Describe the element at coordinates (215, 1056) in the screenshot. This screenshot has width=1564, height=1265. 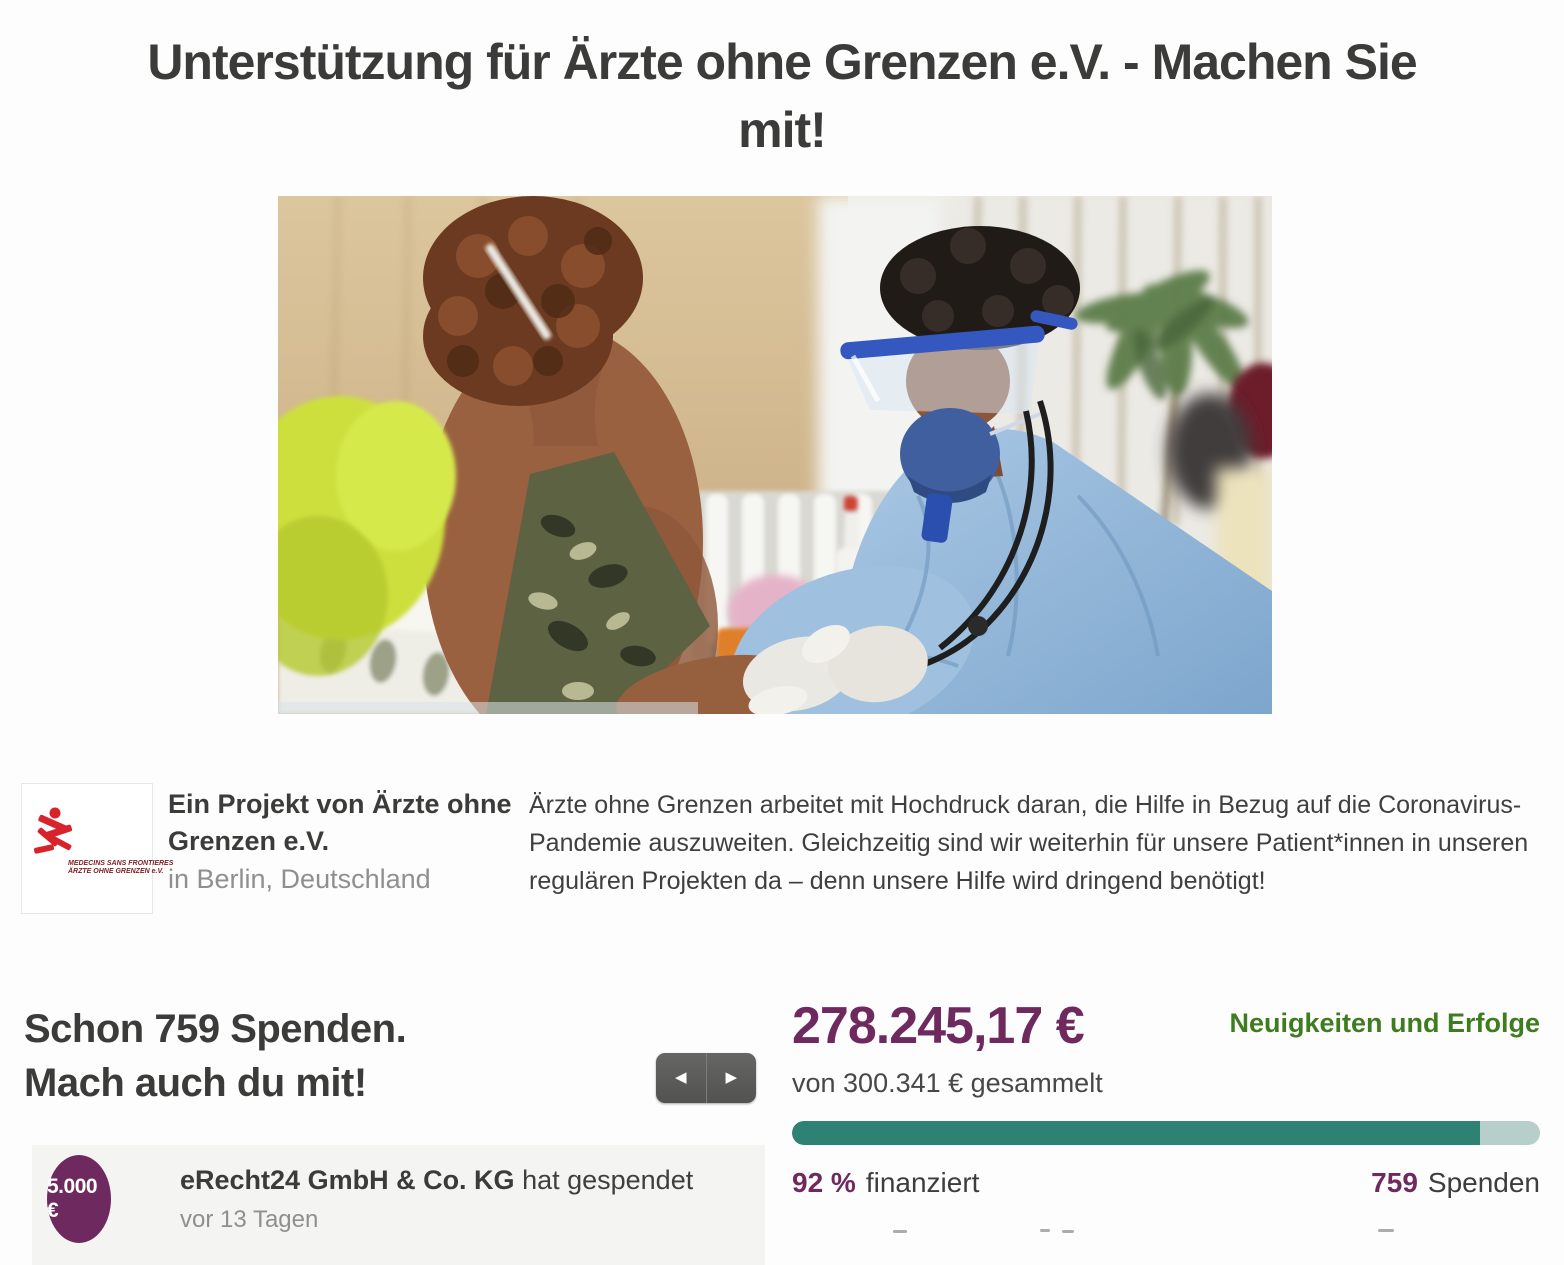
I see `donations-heading: Schon 759 Spenden. Mach auch du mit!` at that location.